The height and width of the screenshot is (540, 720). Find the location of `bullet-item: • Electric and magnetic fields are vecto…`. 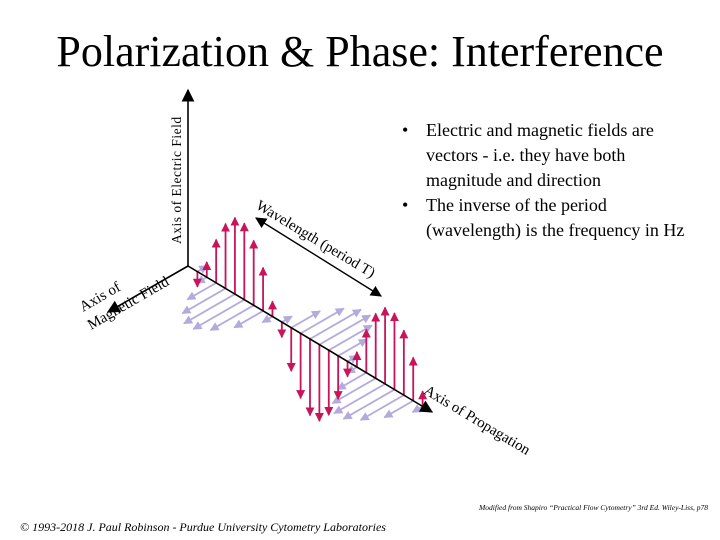

bullet-item: • Electric and magnetic fields are vecto… is located at coordinates (546, 155).